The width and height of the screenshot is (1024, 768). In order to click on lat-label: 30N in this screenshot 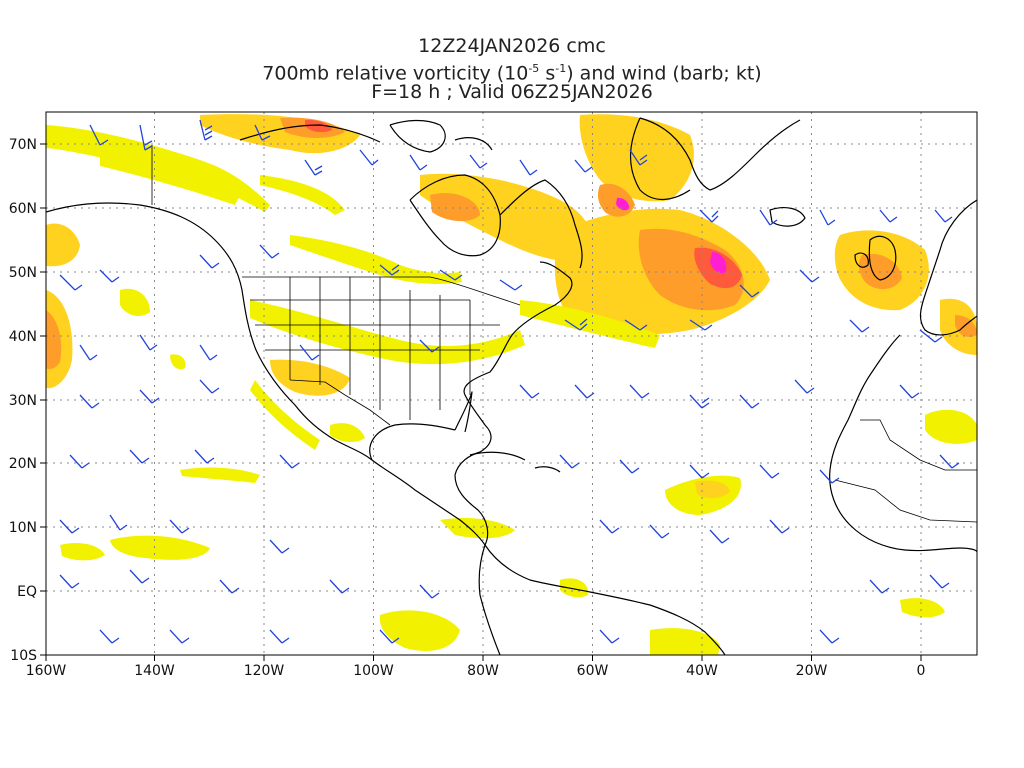, I will do `click(23, 401)`.